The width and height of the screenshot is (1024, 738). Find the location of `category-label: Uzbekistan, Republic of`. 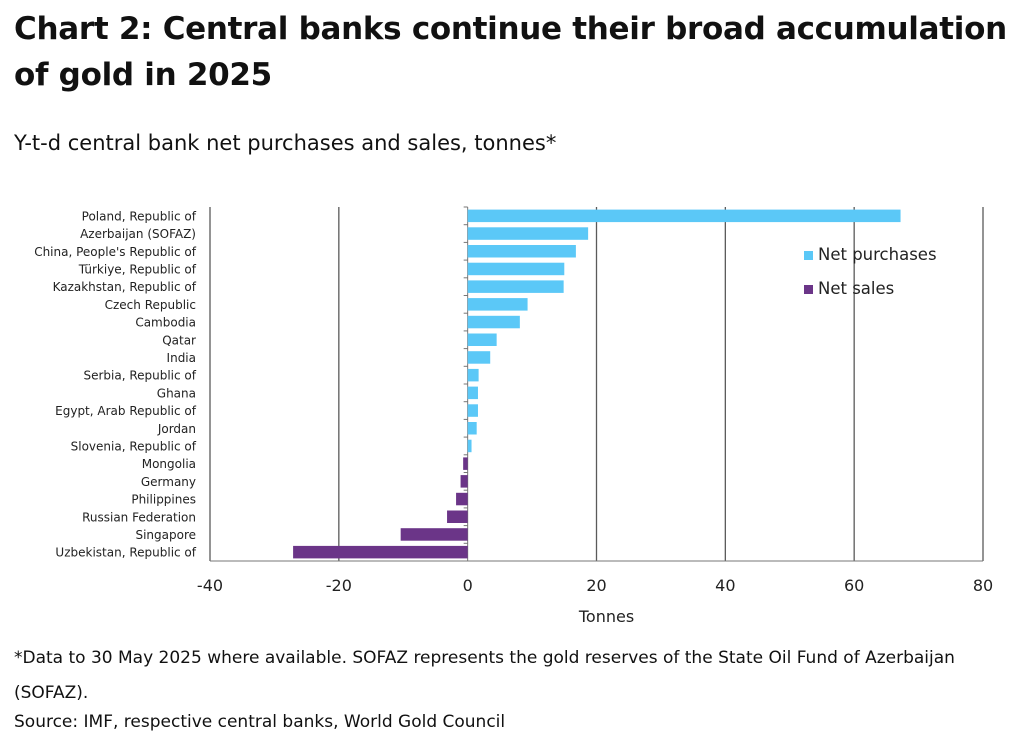

category-label: Uzbekistan, Republic of is located at coordinates (125, 553).